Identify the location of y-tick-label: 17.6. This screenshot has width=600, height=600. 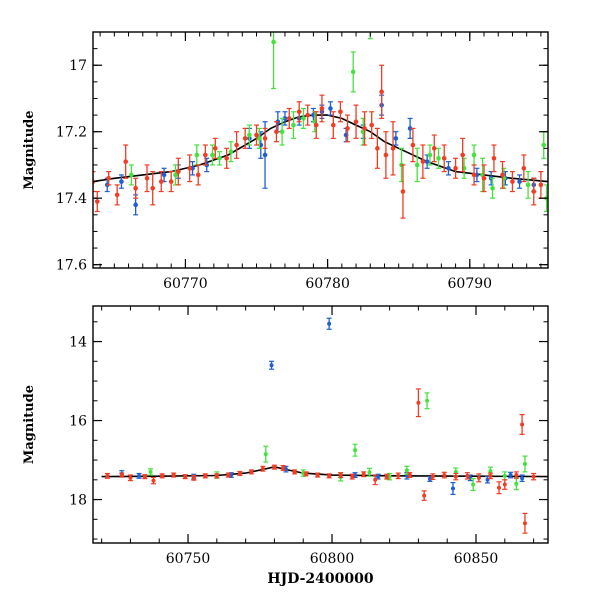
(71, 266).